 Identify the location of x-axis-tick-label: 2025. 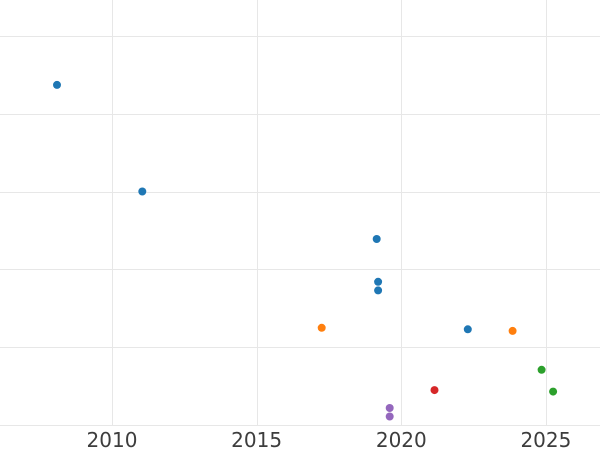
(545, 439).